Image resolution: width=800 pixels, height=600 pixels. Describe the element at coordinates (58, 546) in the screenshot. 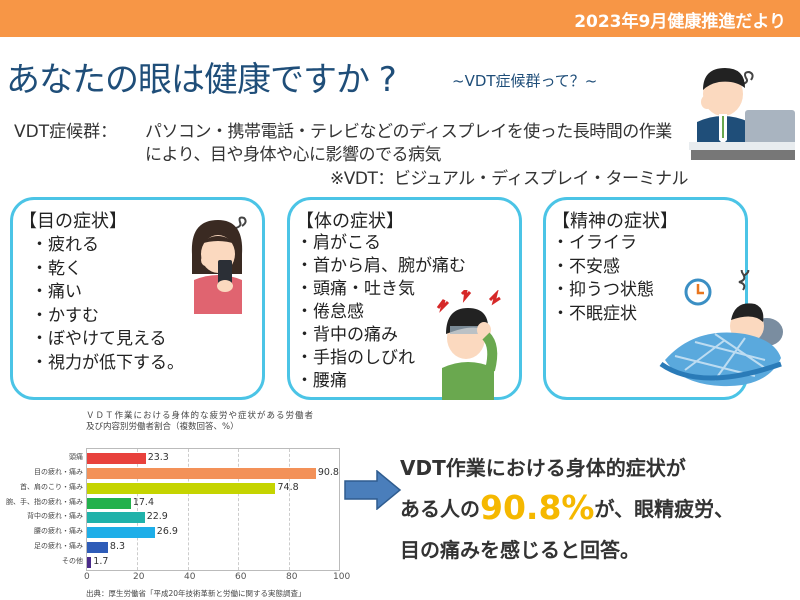

I see `category-label: 足の疲れ・痛み` at that location.